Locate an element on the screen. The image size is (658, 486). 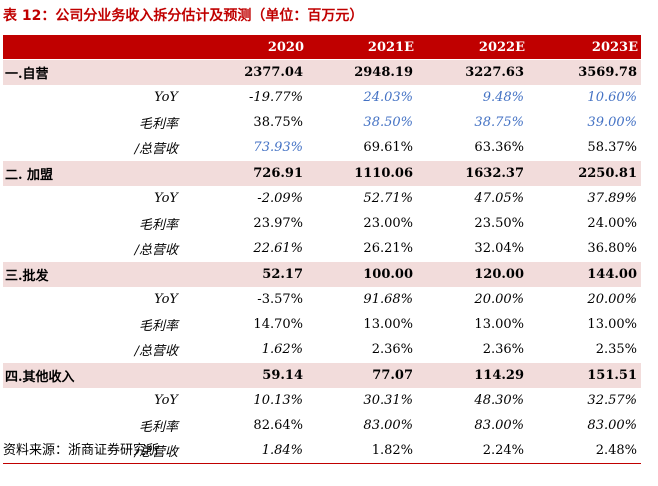
metric-value-cell: 2.24% is located at coordinates (472, 451).